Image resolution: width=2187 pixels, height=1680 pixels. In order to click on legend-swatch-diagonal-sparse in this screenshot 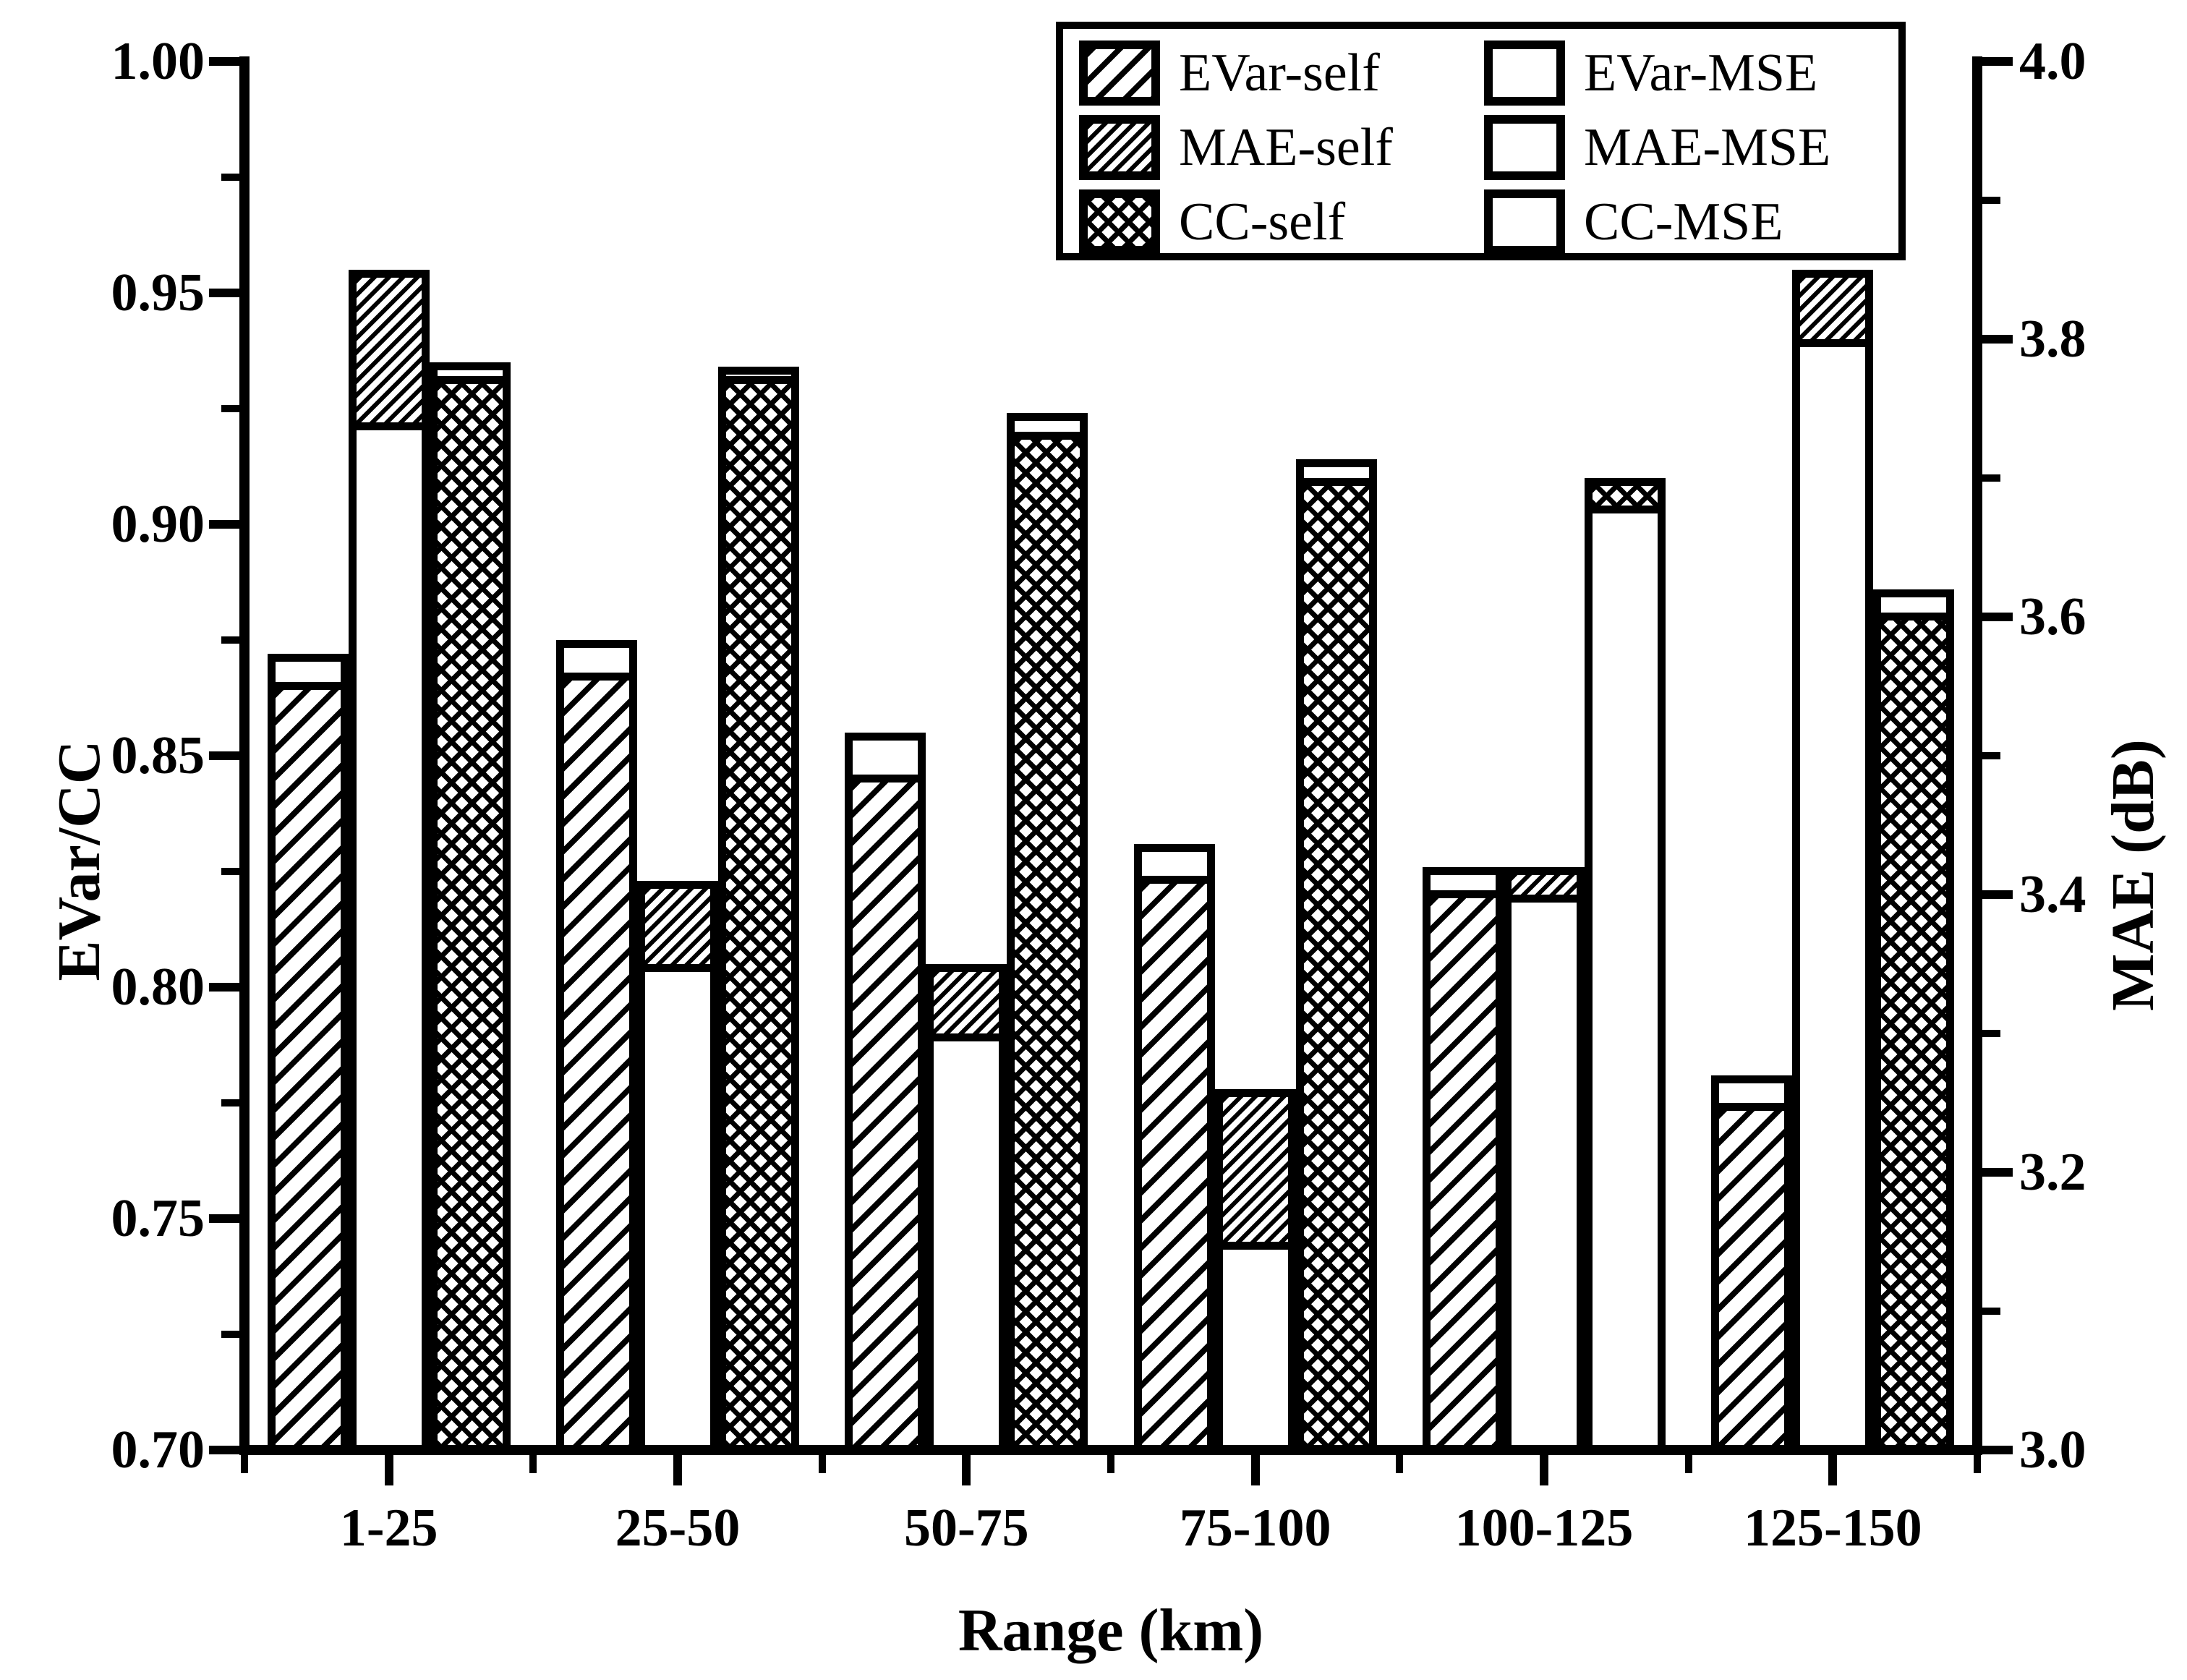, I will do `click(1119, 73)`.